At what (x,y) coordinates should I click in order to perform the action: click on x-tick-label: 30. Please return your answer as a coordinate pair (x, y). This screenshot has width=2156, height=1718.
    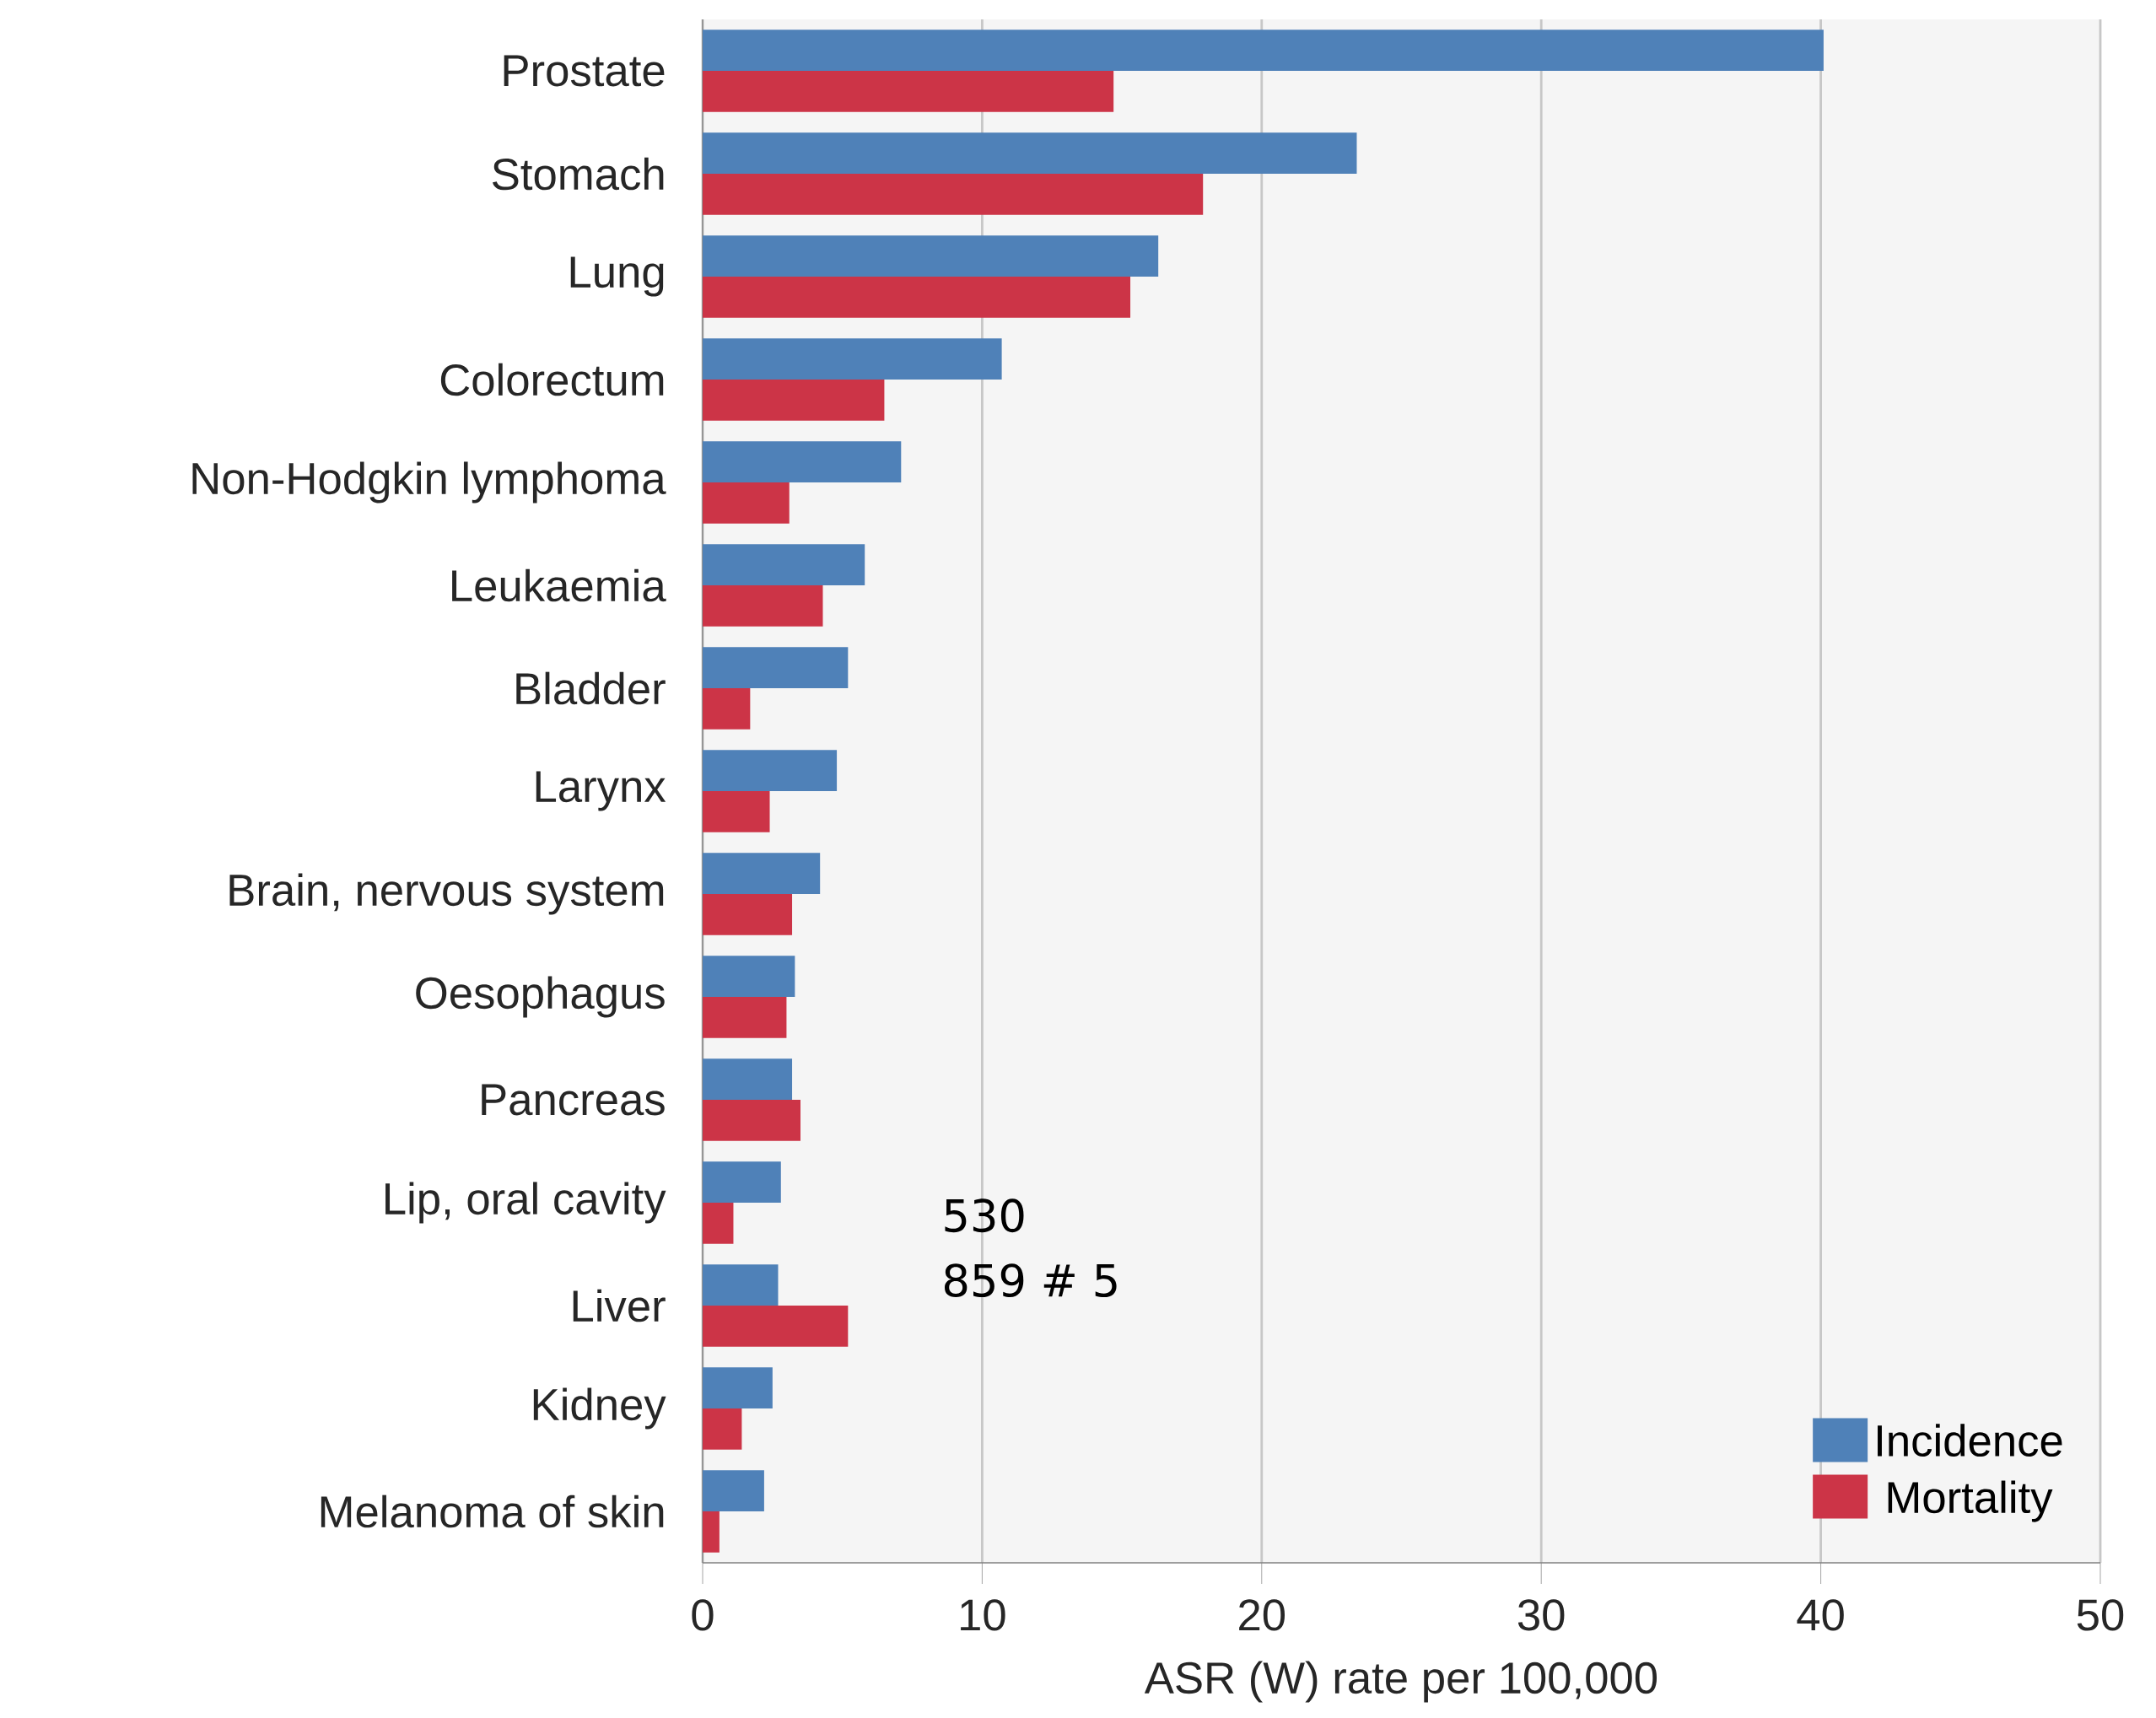
    Looking at the image, I should click on (1541, 1615).